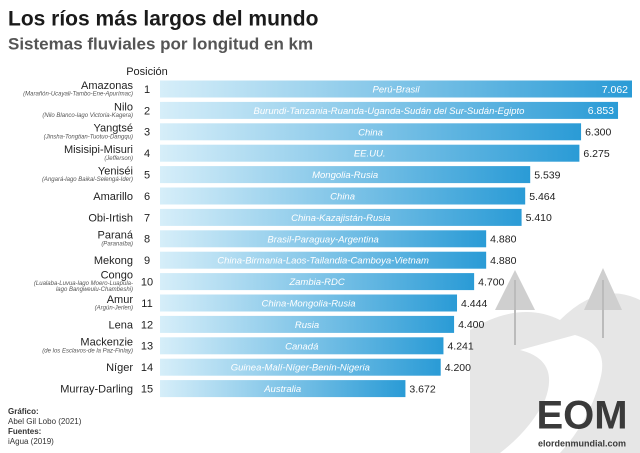 Image resolution: width=640 pixels, height=453 pixels. Describe the element at coordinates (147, 197) in the screenshot. I see `position: 6` at that location.